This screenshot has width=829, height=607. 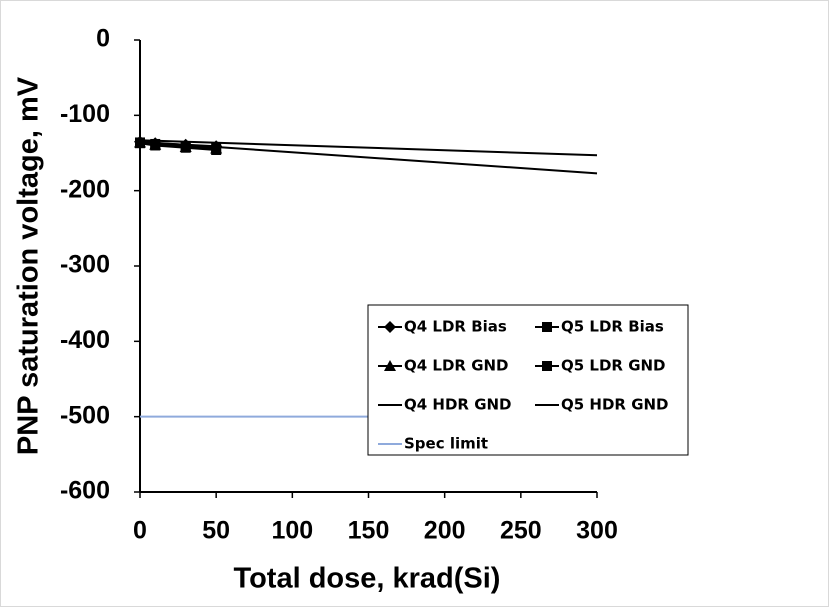 What do you see at coordinates (455, 327) in the screenshot?
I see `legend-label: Q4 LDR Bias` at bounding box center [455, 327].